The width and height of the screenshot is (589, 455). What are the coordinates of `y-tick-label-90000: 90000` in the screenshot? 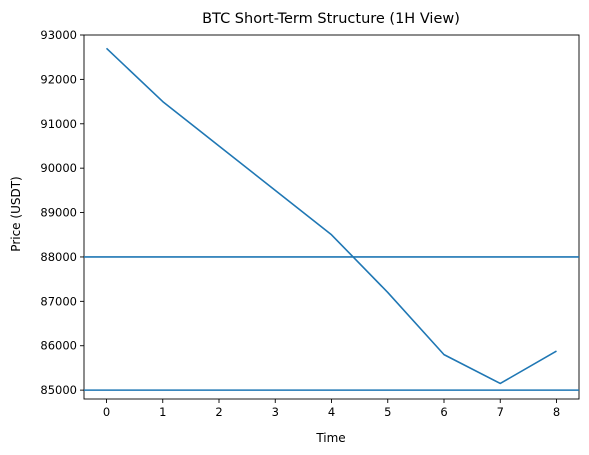 It's located at (58, 168).